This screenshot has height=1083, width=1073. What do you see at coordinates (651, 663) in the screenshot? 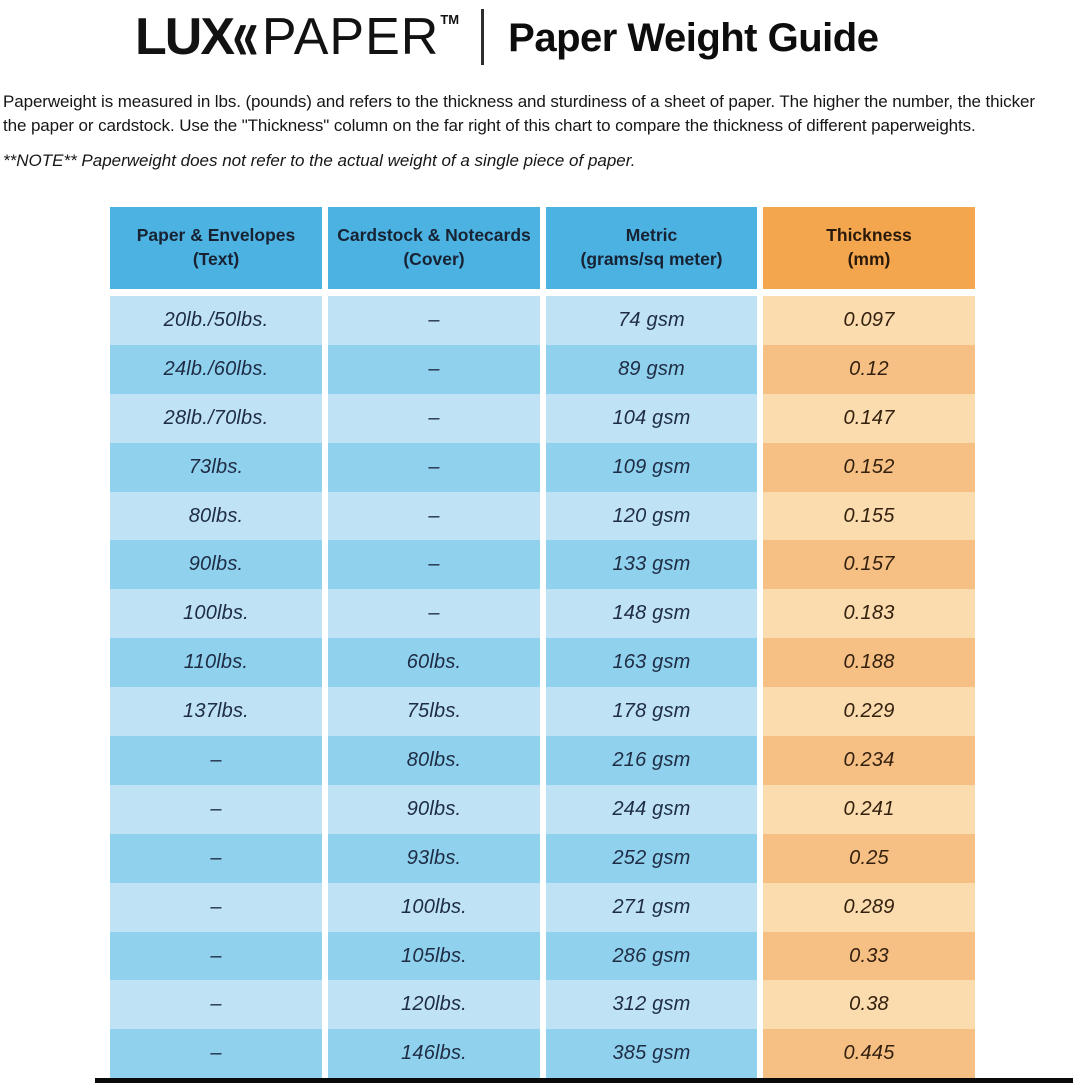
I see `table-cell: 163 gsm` at bounding box center [651, 663].